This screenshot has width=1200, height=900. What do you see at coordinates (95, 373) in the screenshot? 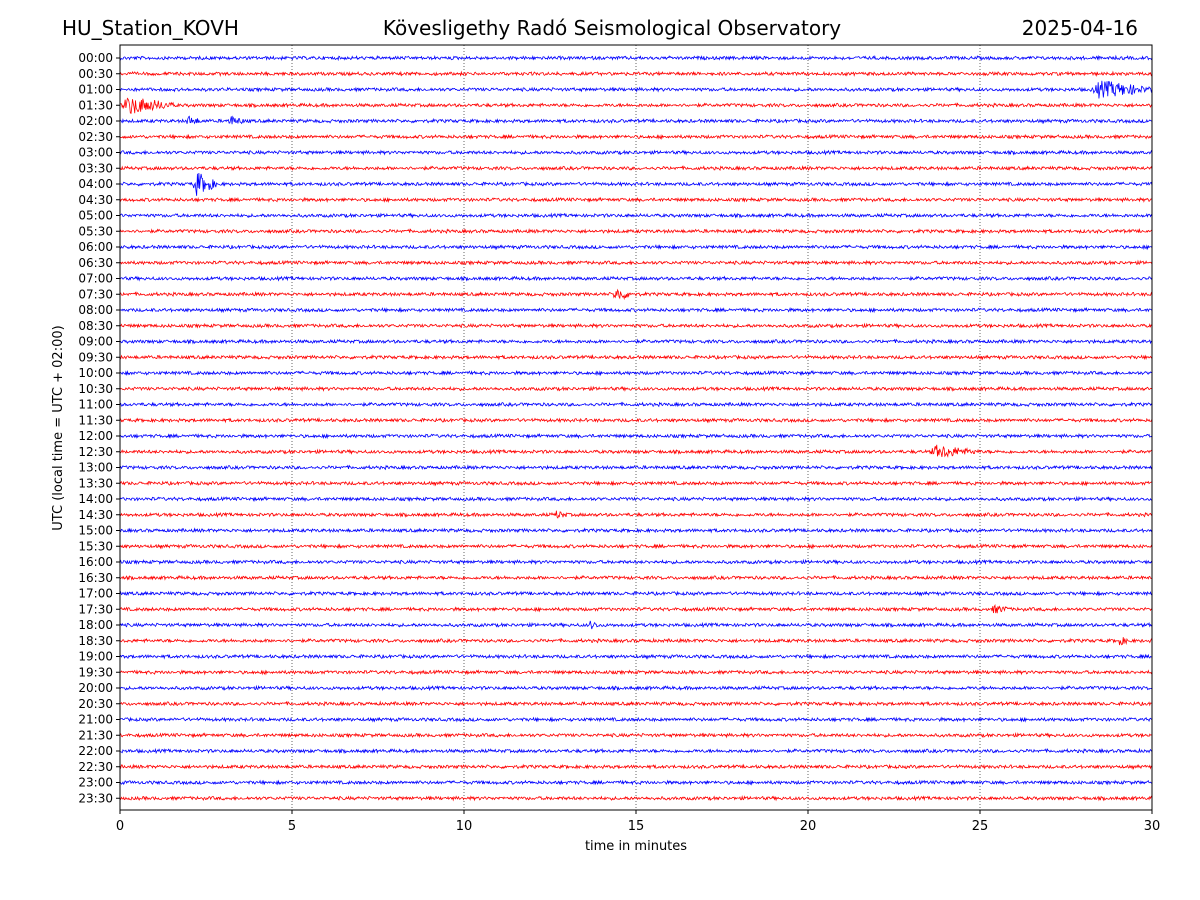
I see `y-tick-label: 10:00` at bounding box center [95, 373].